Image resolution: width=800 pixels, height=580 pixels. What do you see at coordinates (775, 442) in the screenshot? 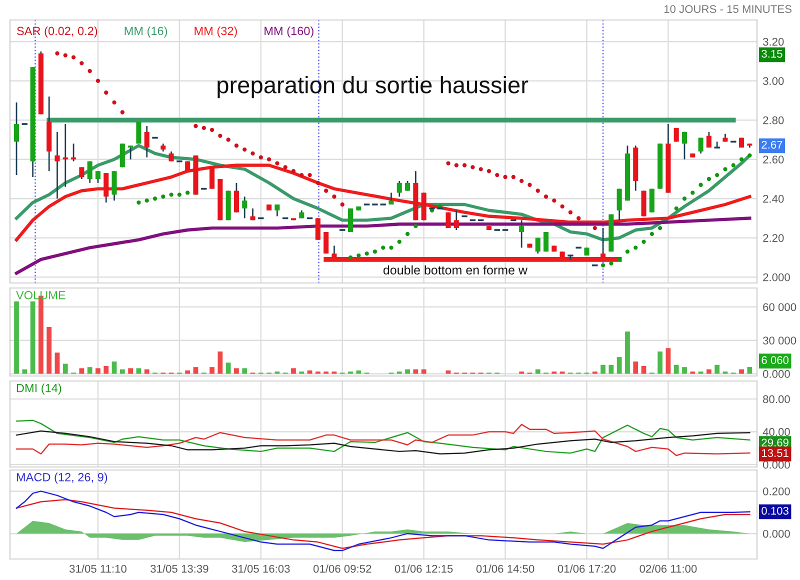
I see `text: 29.69` at bounding box center [775, 442].